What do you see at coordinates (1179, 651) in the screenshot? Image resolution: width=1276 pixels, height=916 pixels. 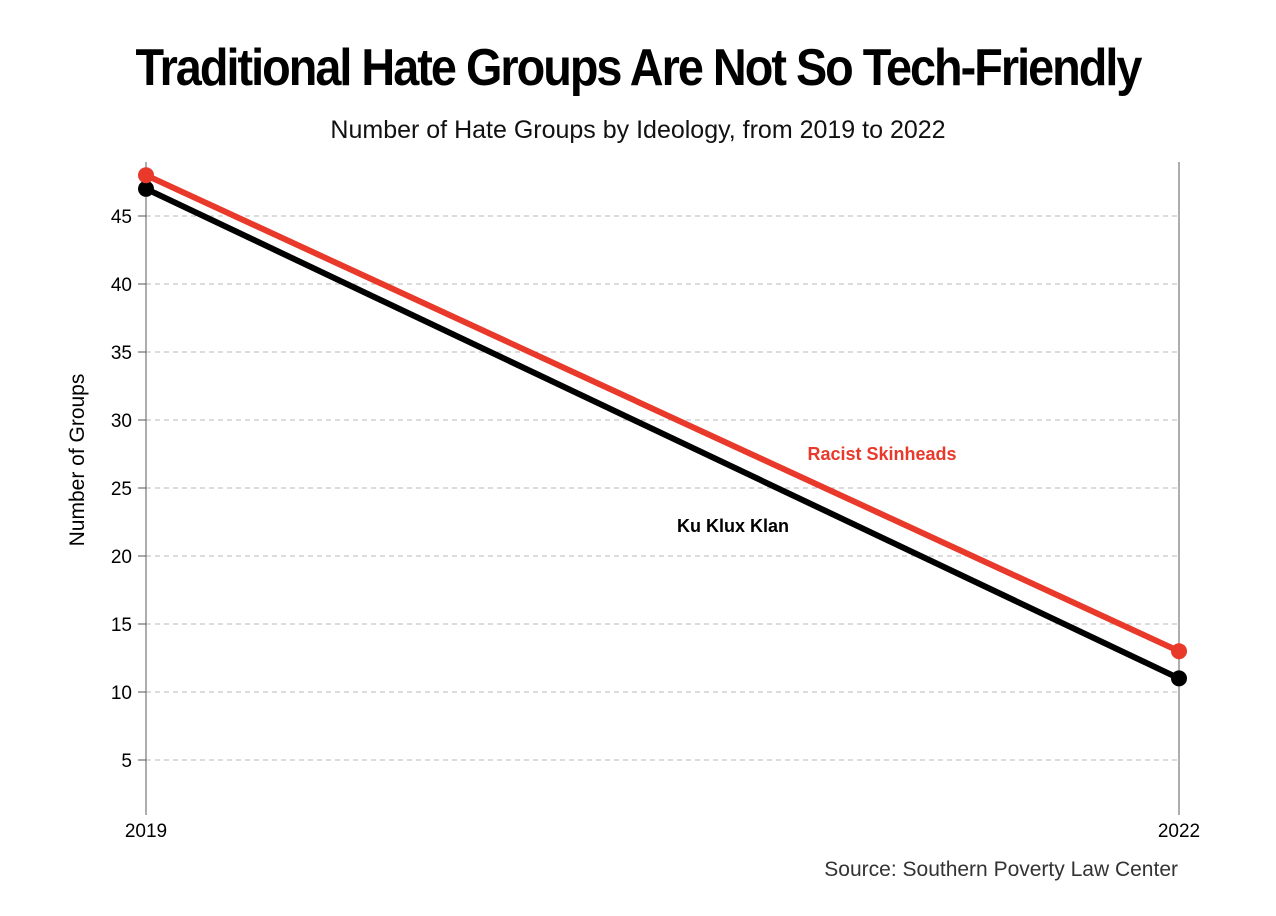 I see `point-1-2022` at bounding box center [1179, 651].